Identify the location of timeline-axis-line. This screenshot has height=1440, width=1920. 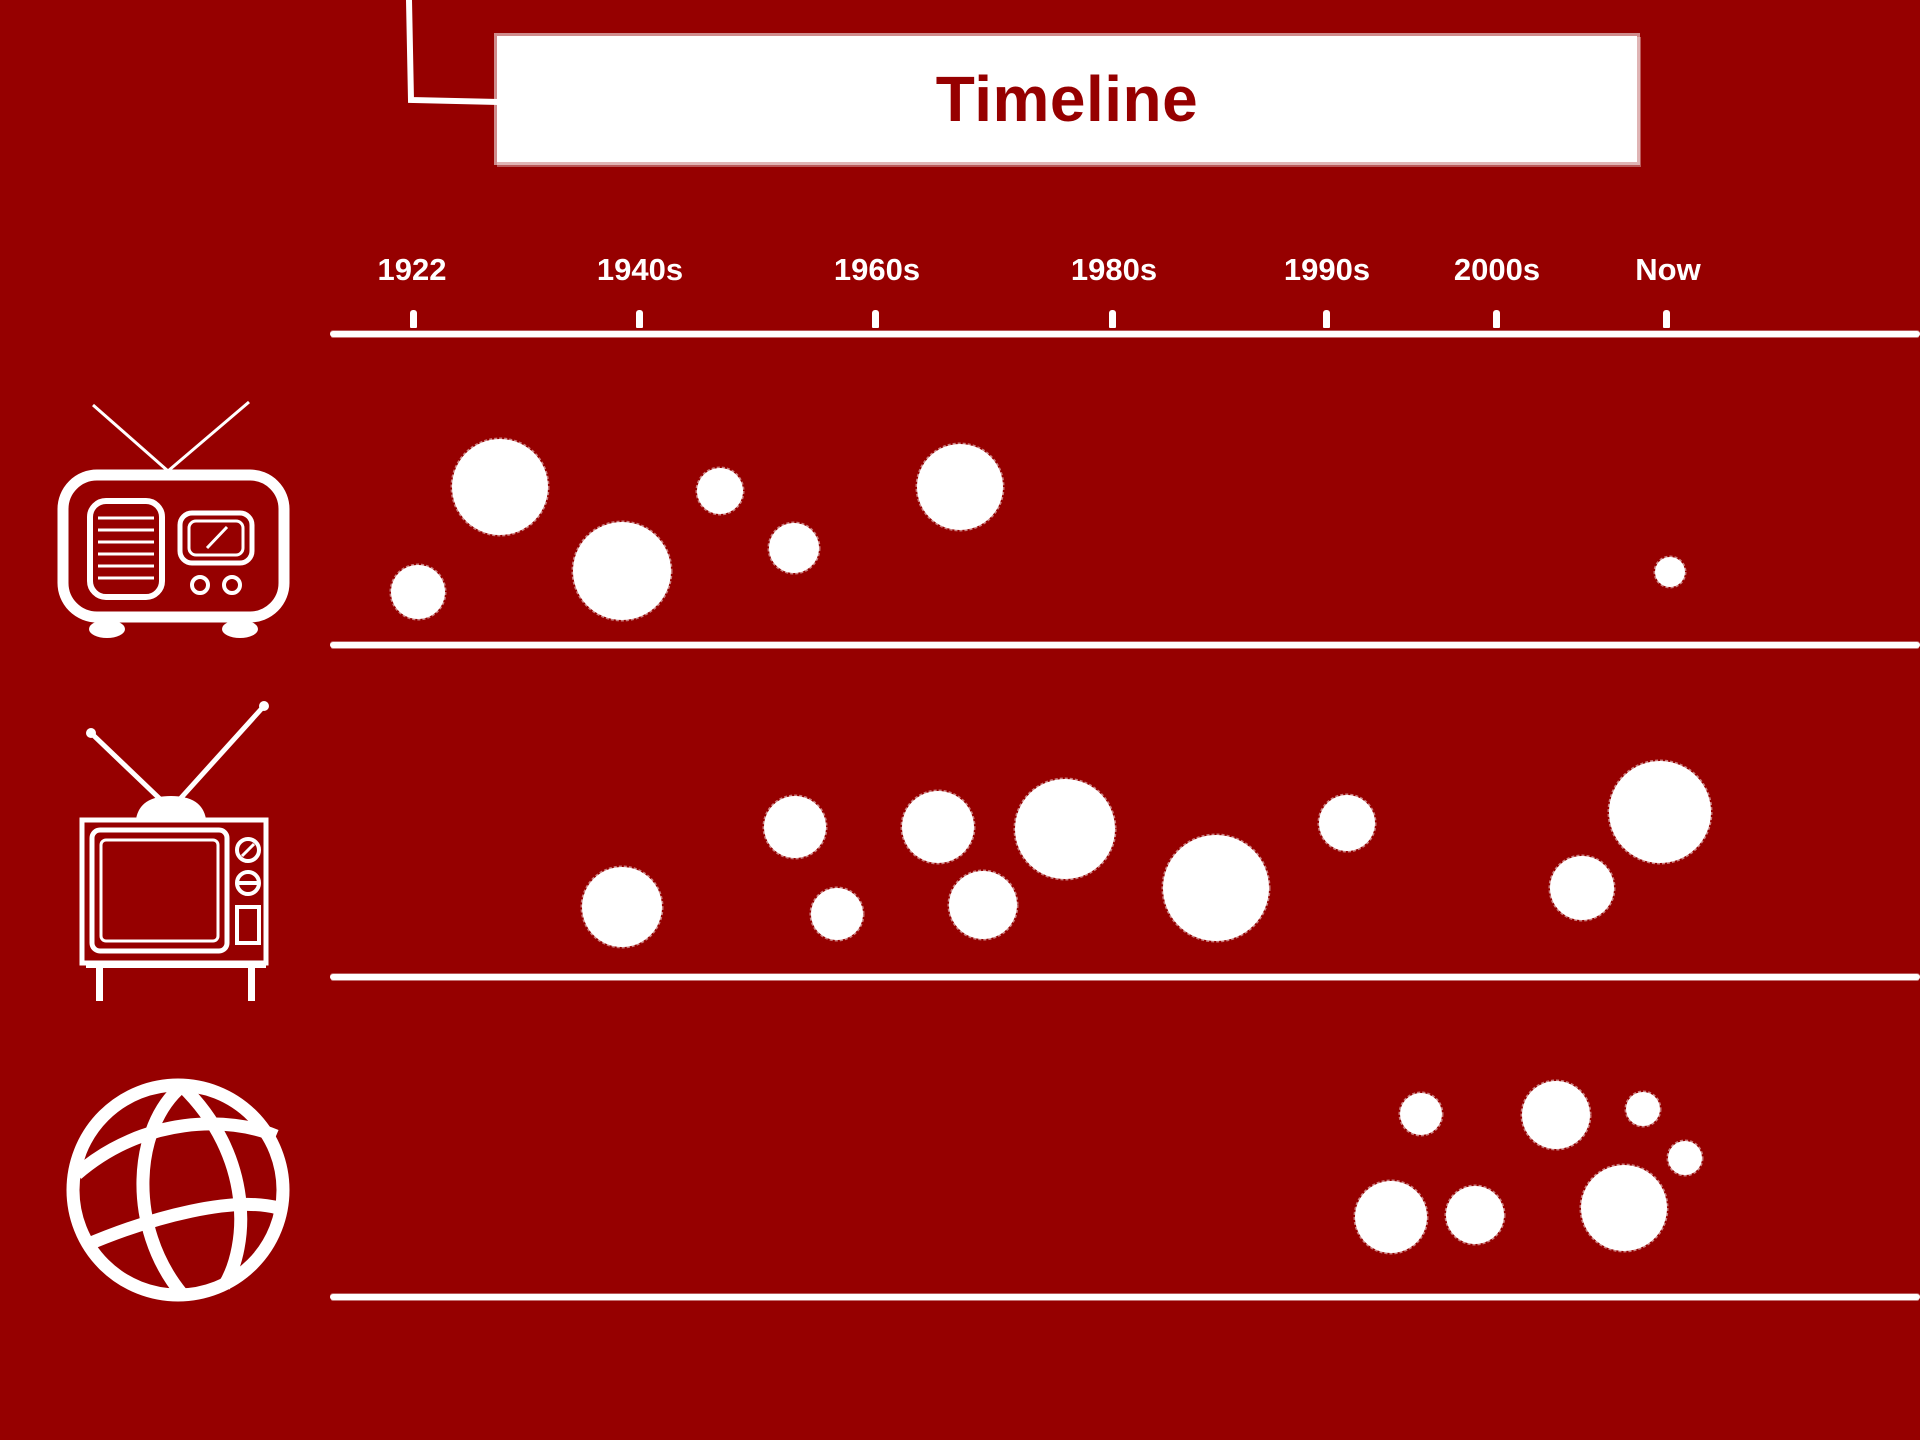
(1125, 334).